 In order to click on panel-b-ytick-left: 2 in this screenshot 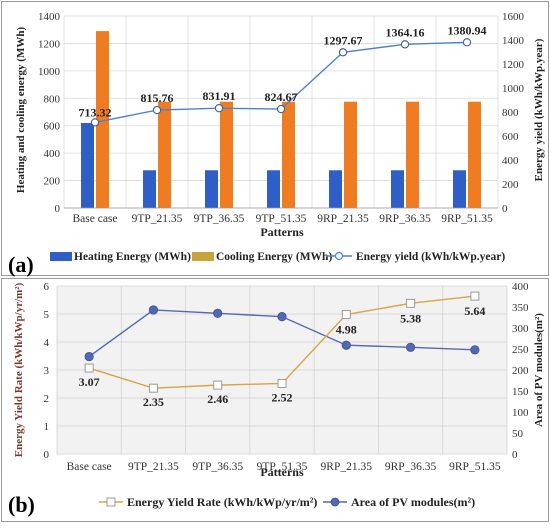, I will do `click(47, 399)`.